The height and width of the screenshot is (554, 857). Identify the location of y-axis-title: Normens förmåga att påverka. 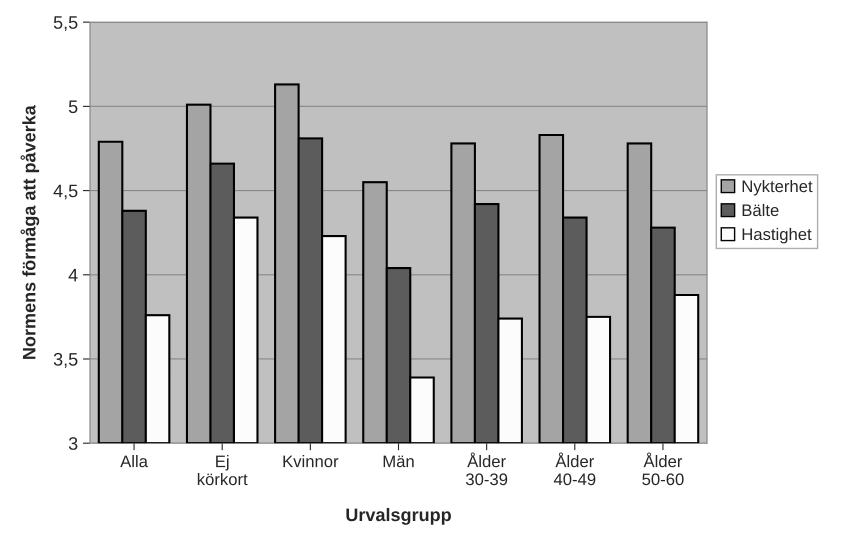
(30, 232).